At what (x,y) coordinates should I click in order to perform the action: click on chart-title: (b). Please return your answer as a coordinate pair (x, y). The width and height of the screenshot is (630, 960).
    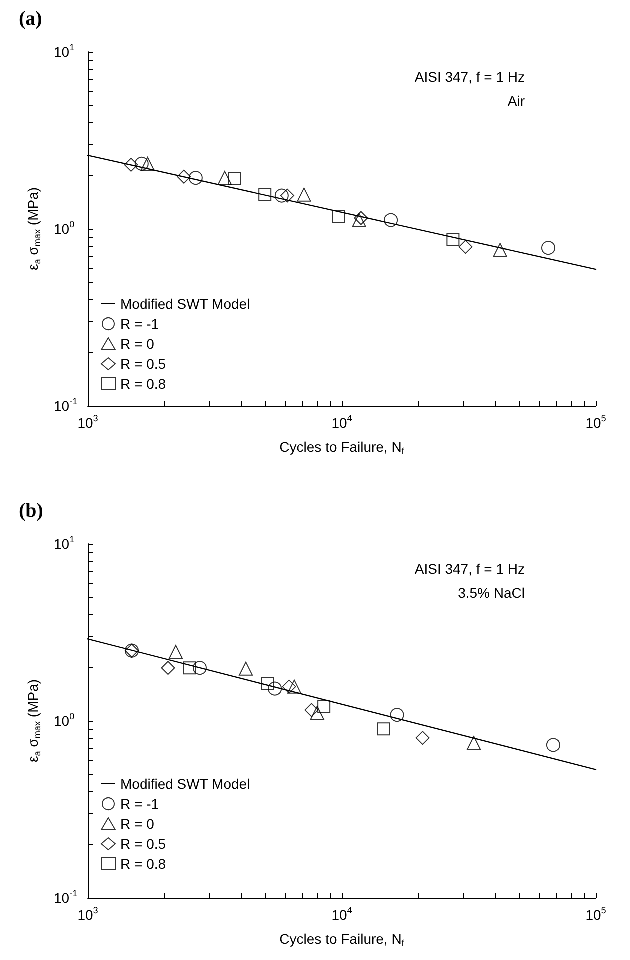
    Looking at the image, I should click on (31, 511).